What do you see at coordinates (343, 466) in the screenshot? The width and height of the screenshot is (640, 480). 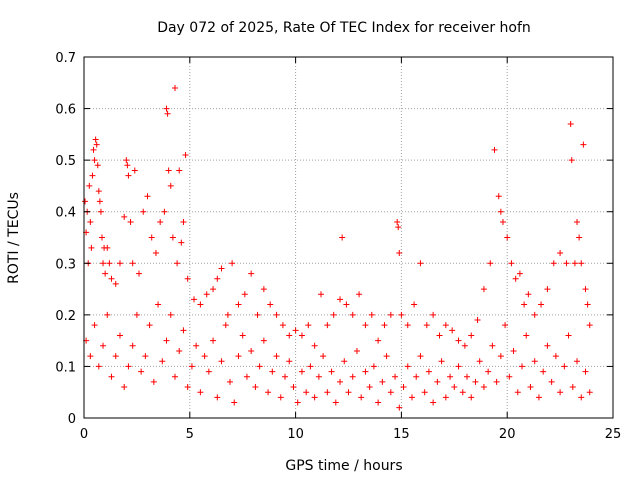 I see `x-axis-label: GPS time / hours` at bounding box center [343, 466].